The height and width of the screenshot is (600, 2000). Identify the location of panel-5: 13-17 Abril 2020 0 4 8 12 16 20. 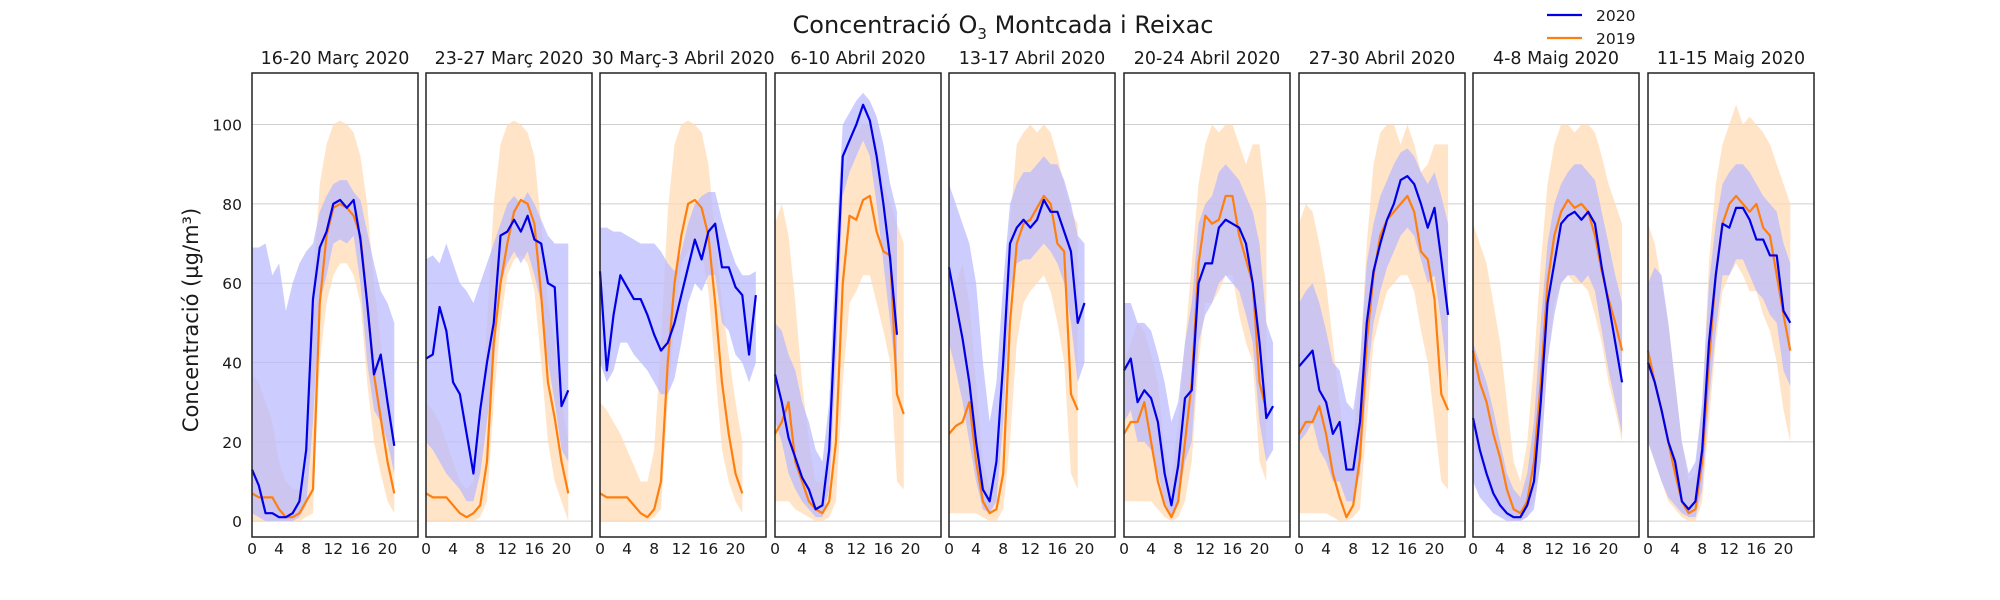
(1030, 303).